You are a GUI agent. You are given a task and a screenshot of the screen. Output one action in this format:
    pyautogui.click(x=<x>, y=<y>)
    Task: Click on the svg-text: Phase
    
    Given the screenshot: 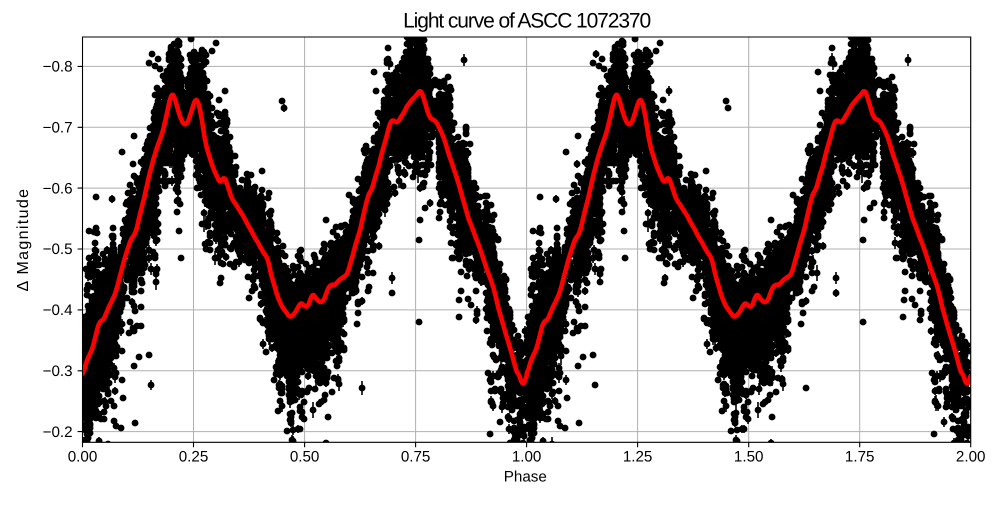 What is the action you would take?
    pyautogui.click(x=525, y=477)
    